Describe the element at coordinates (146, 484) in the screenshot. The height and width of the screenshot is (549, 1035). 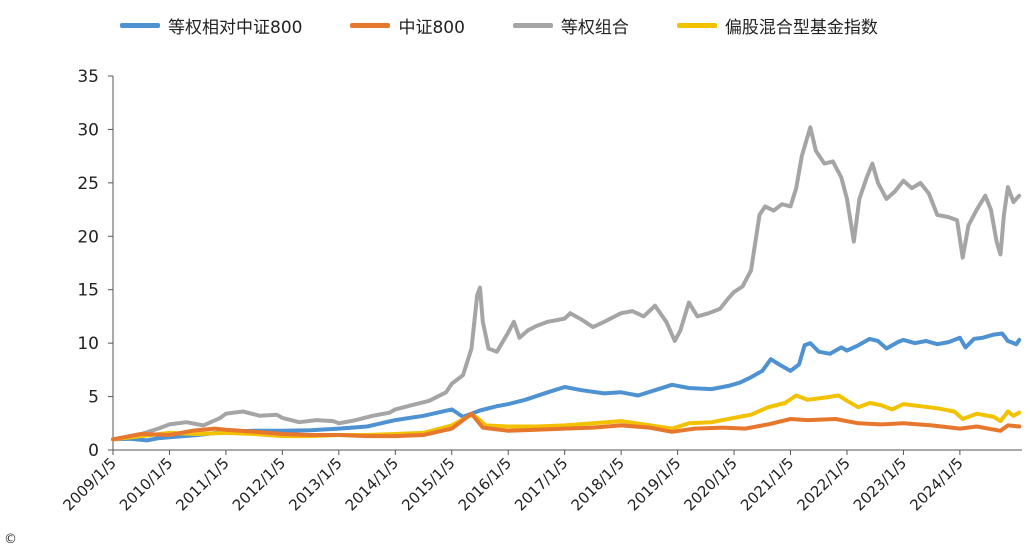
I see `x-tick-label-1: 2010/1/5` at that location.